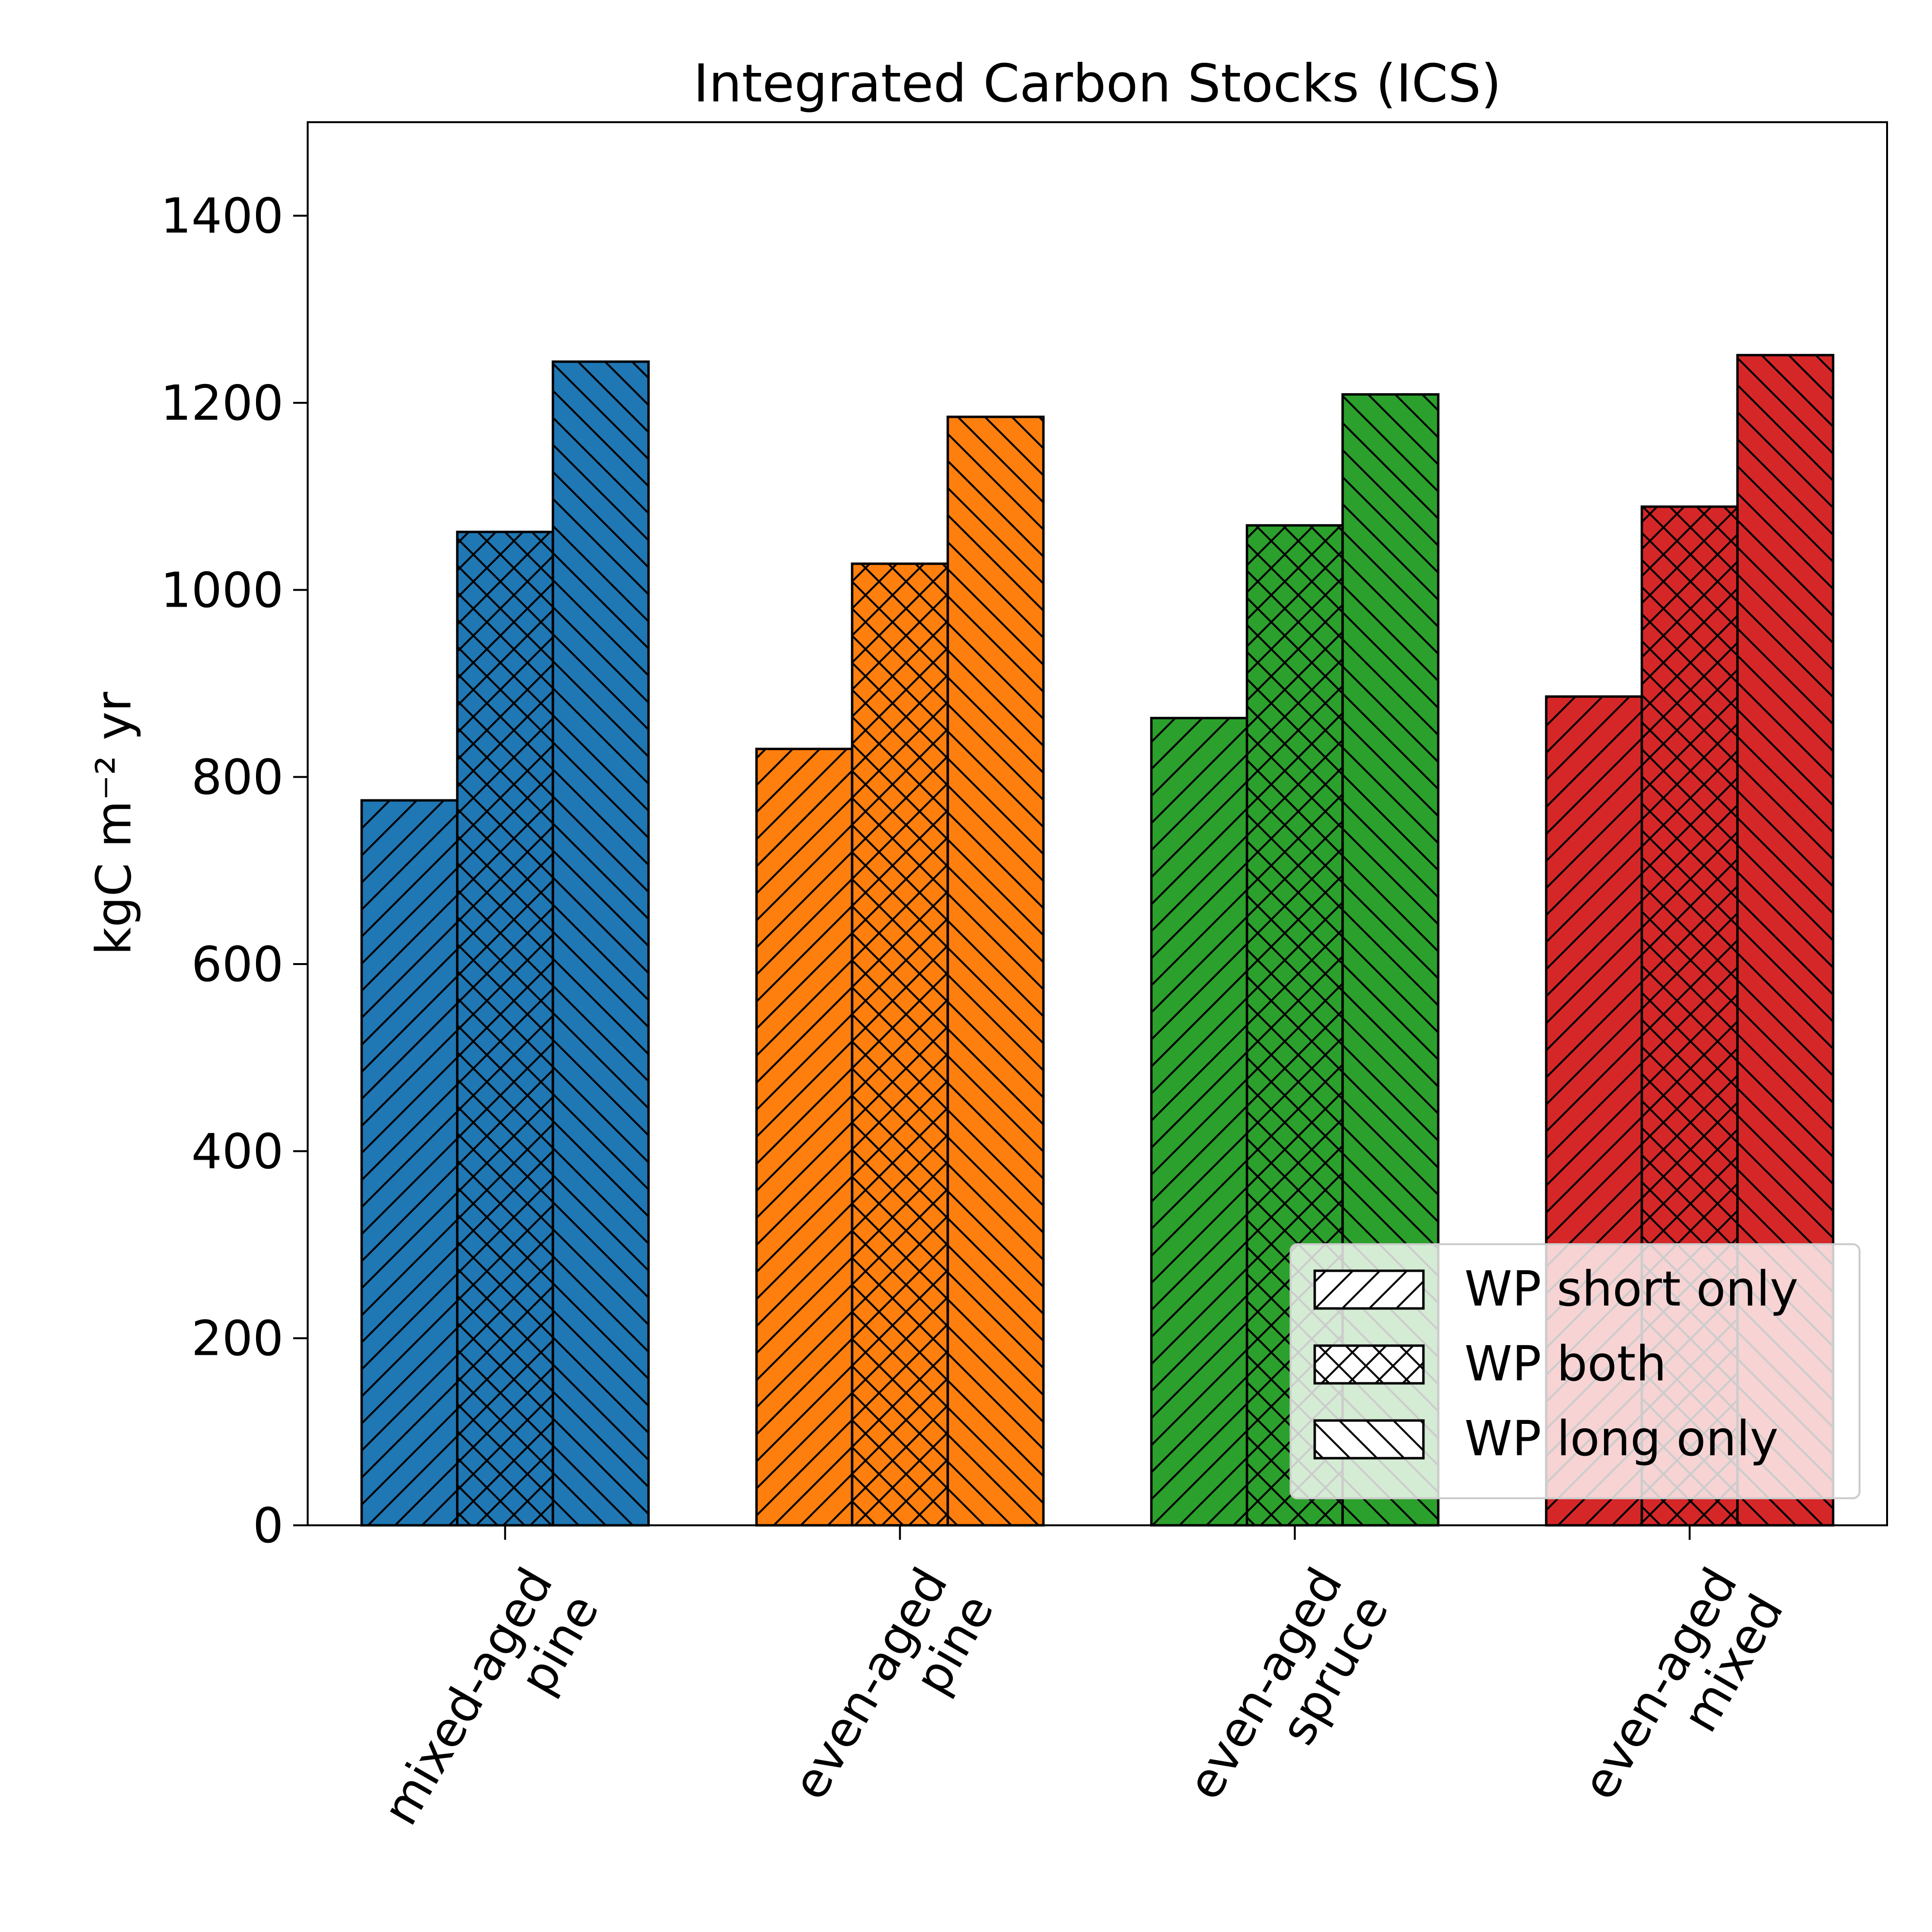 Image resolution: width=1932 pixels, height=1932 pixels. I want to click on legend-label: WP short only, so click(1631, 1289).